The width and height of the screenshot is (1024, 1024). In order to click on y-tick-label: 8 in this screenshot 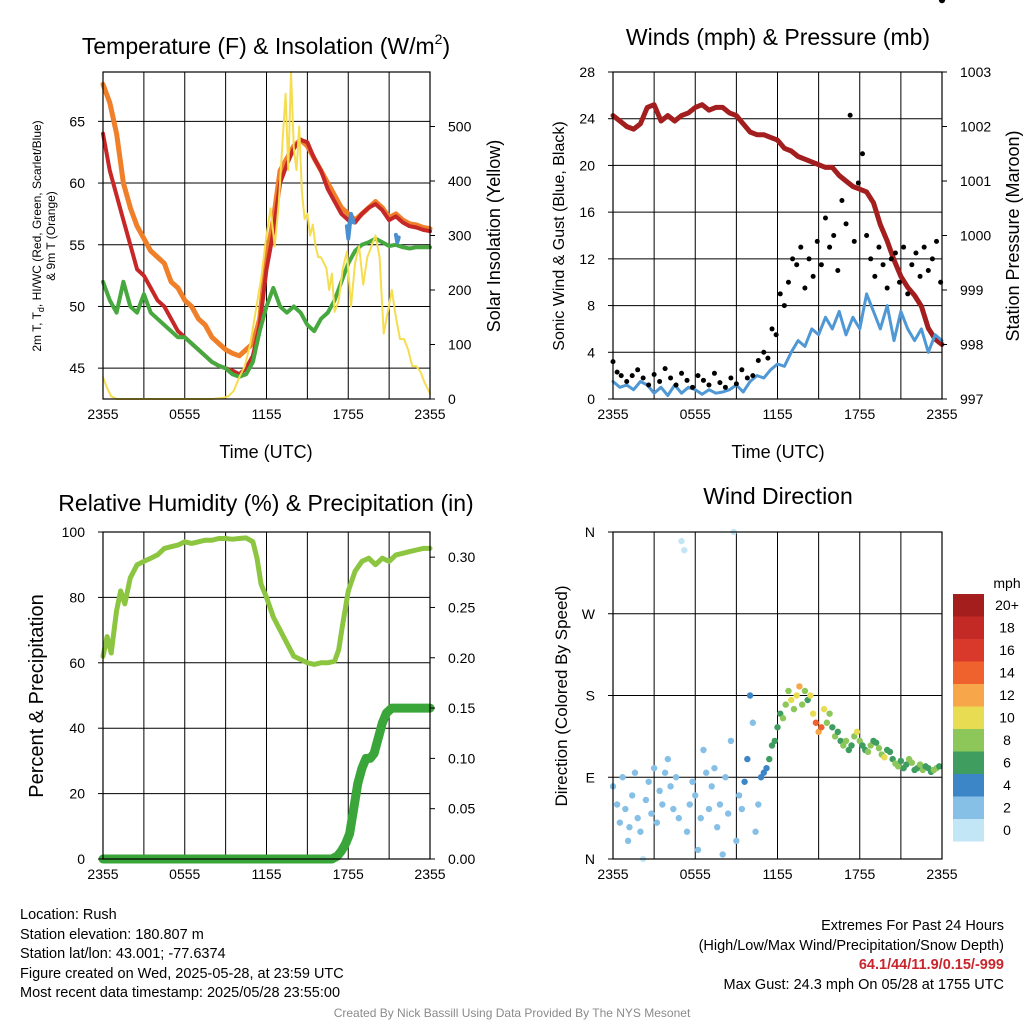, I will do `click(591, 306)`.